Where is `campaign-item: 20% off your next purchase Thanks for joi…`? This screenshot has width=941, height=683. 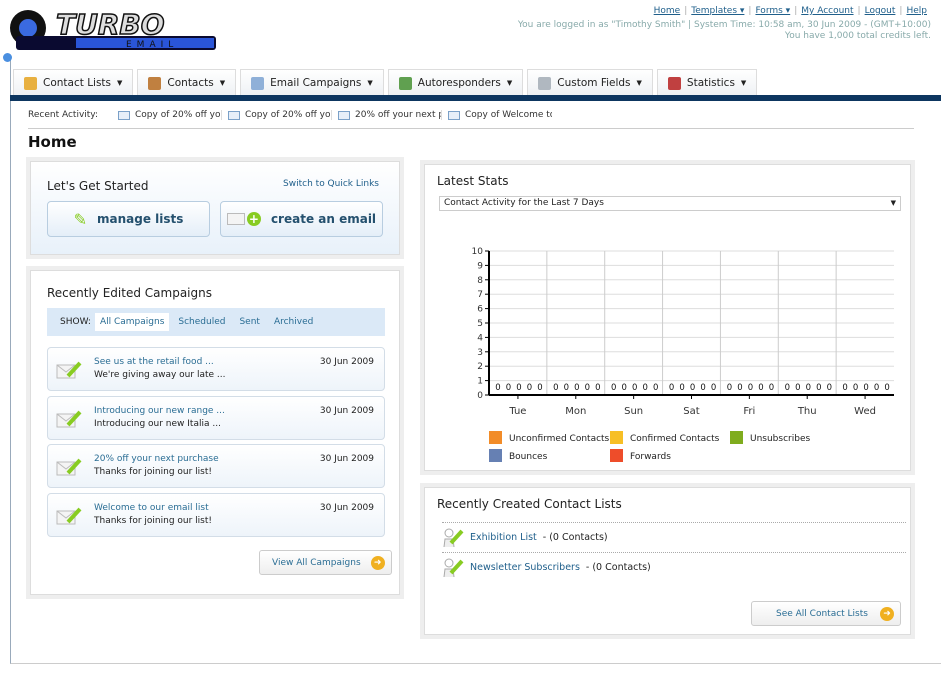
campaign-item: 20% off your next purchase Thanks for joi… is located at coordinates (216, 466).